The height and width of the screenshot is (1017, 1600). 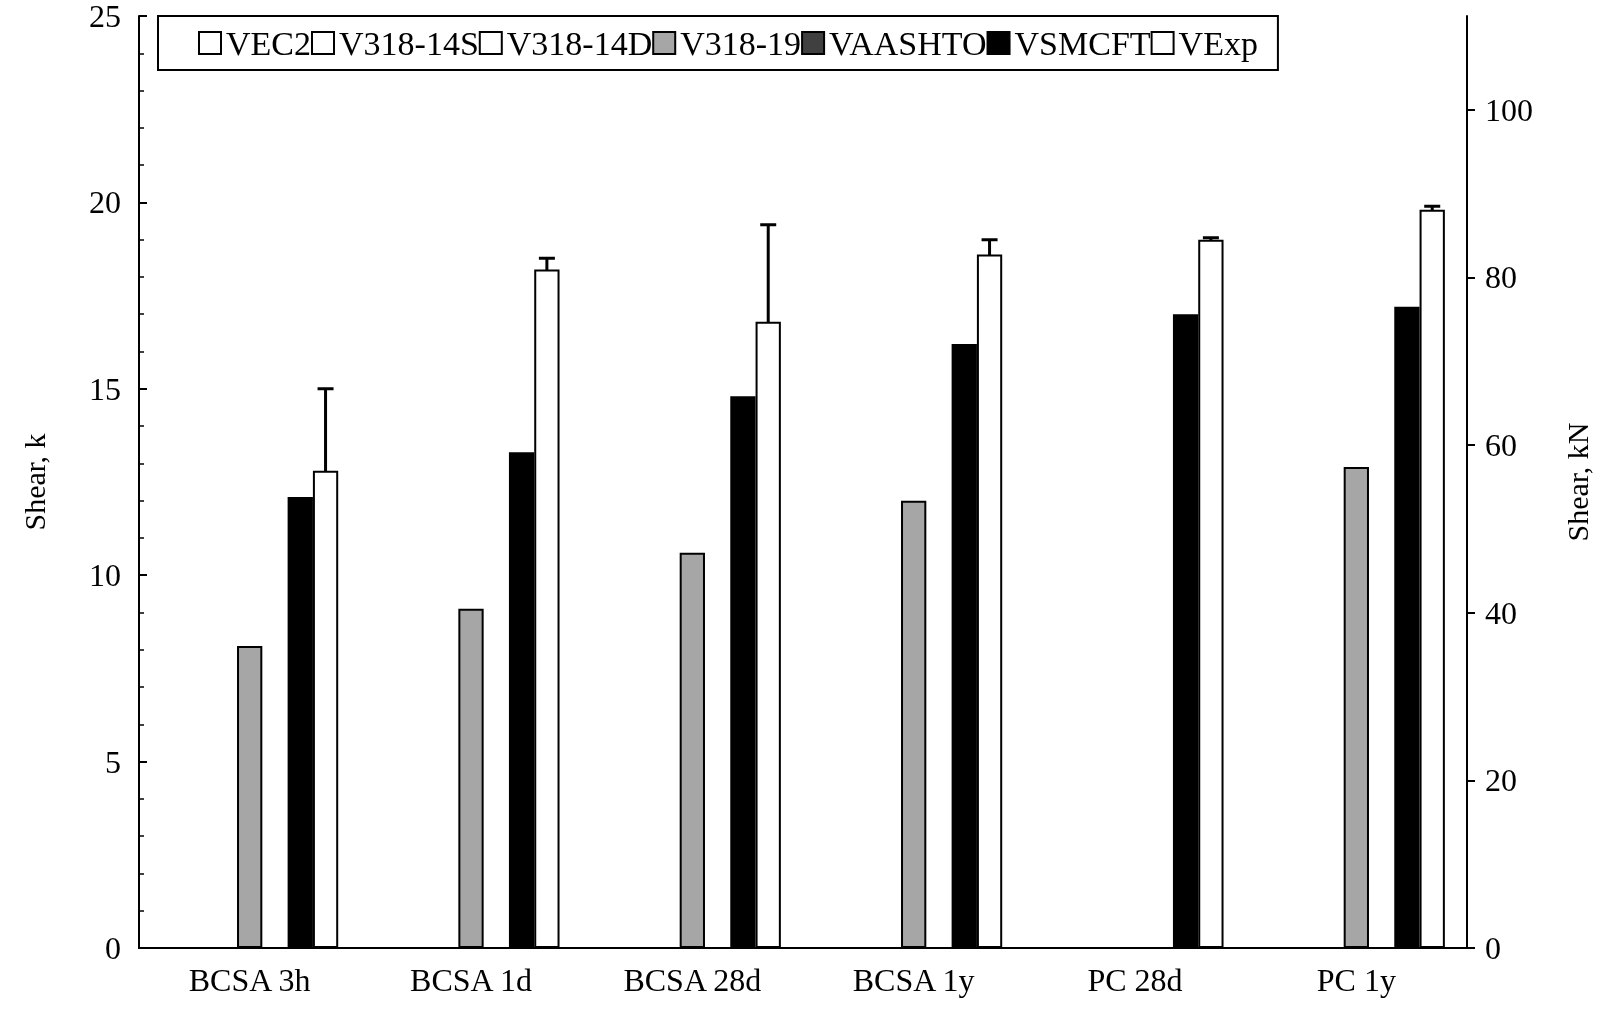 What do you see at coordinates (741, 43) in the screenshot?
I see `legend-label: V318-19` at bounding box center [741, 43].